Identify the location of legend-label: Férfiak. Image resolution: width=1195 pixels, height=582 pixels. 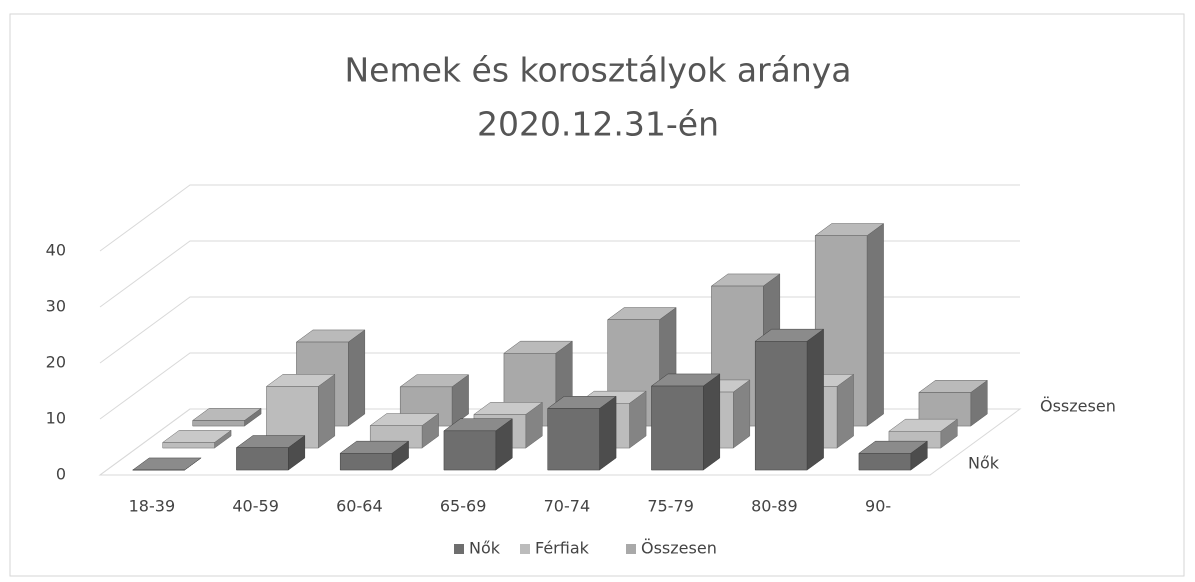
(562, 548).